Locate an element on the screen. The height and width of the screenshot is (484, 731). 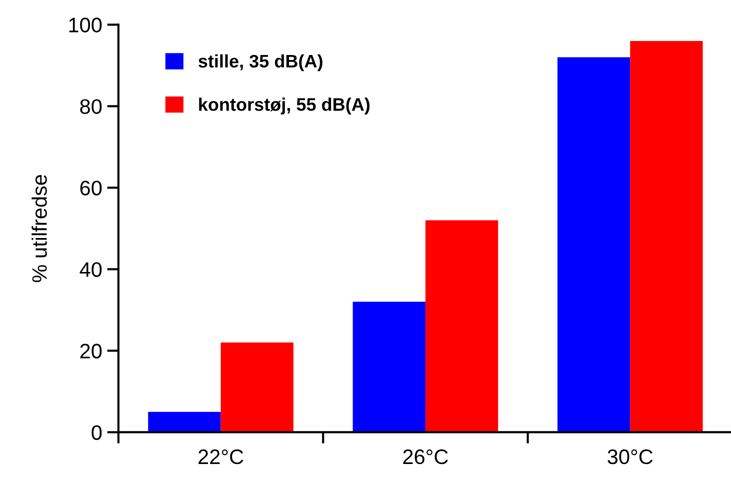
y-tick-label: 100 is located at coordinates (85, 25).